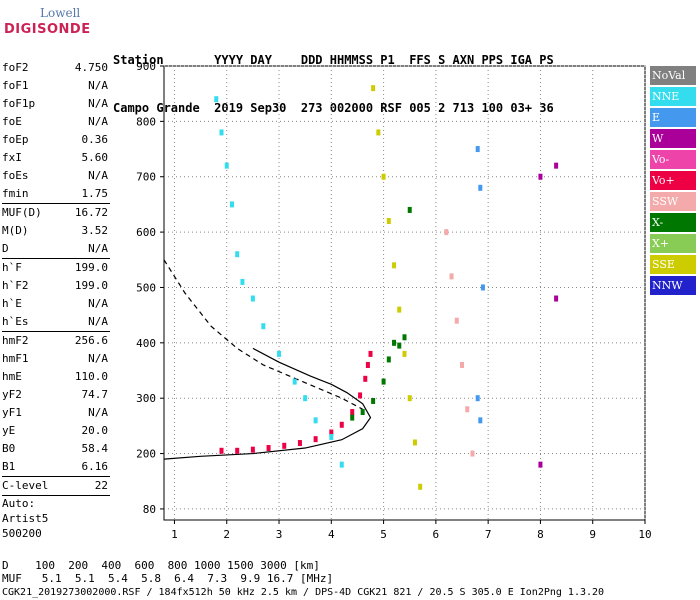 The image size is (700, 600). What do you see at coordinates (146, 177) in the screenshot?
I see `y-tick-label: 700` at bounding box center [146, 177].